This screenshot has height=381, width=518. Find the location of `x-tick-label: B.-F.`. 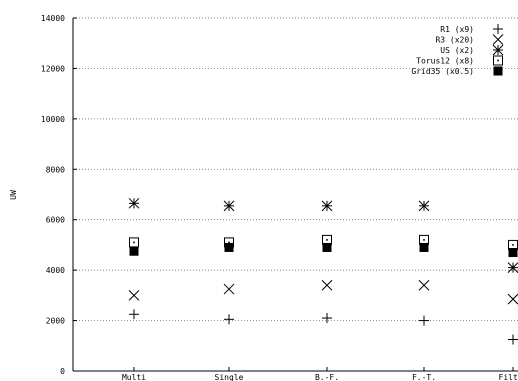

x-tick-label: B.-F. is located at coordinates (327, 377).